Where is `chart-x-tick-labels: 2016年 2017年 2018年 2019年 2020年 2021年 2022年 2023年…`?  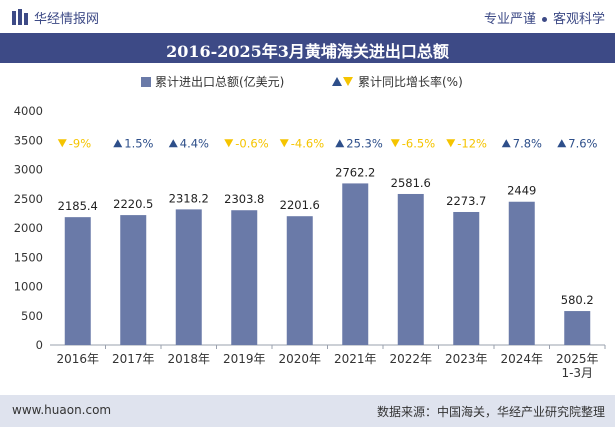
chart-x-tick-labels: 2016年 2017年 2018年 2019年 2020年 2021年 2022年 2023年… is located at coordinates (327, 366).